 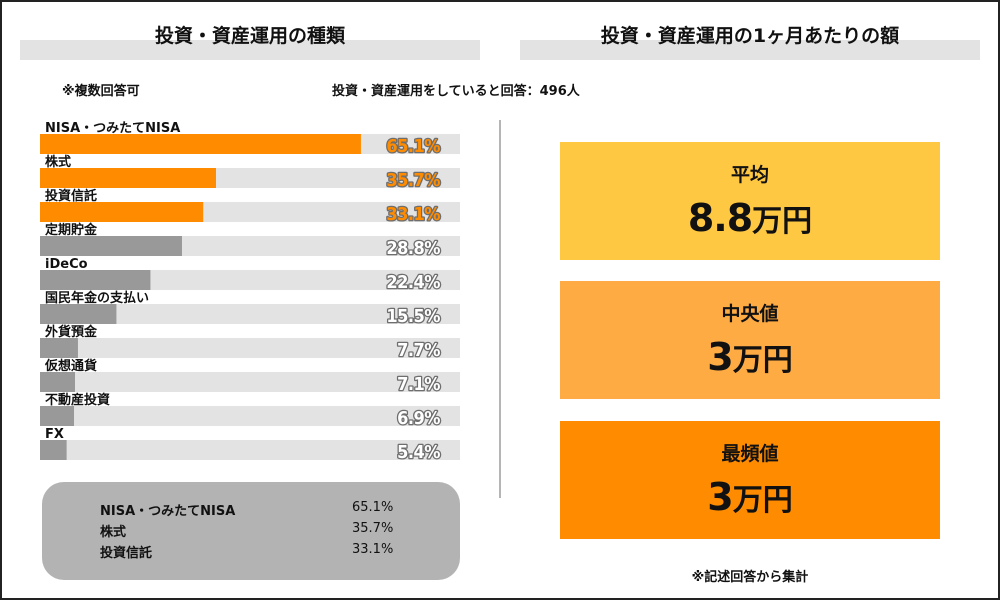 What do you see at coordinates (70, 366) in the screenshot?
I see `category-label: 仮想通貨` at bounding box center [70, 366].